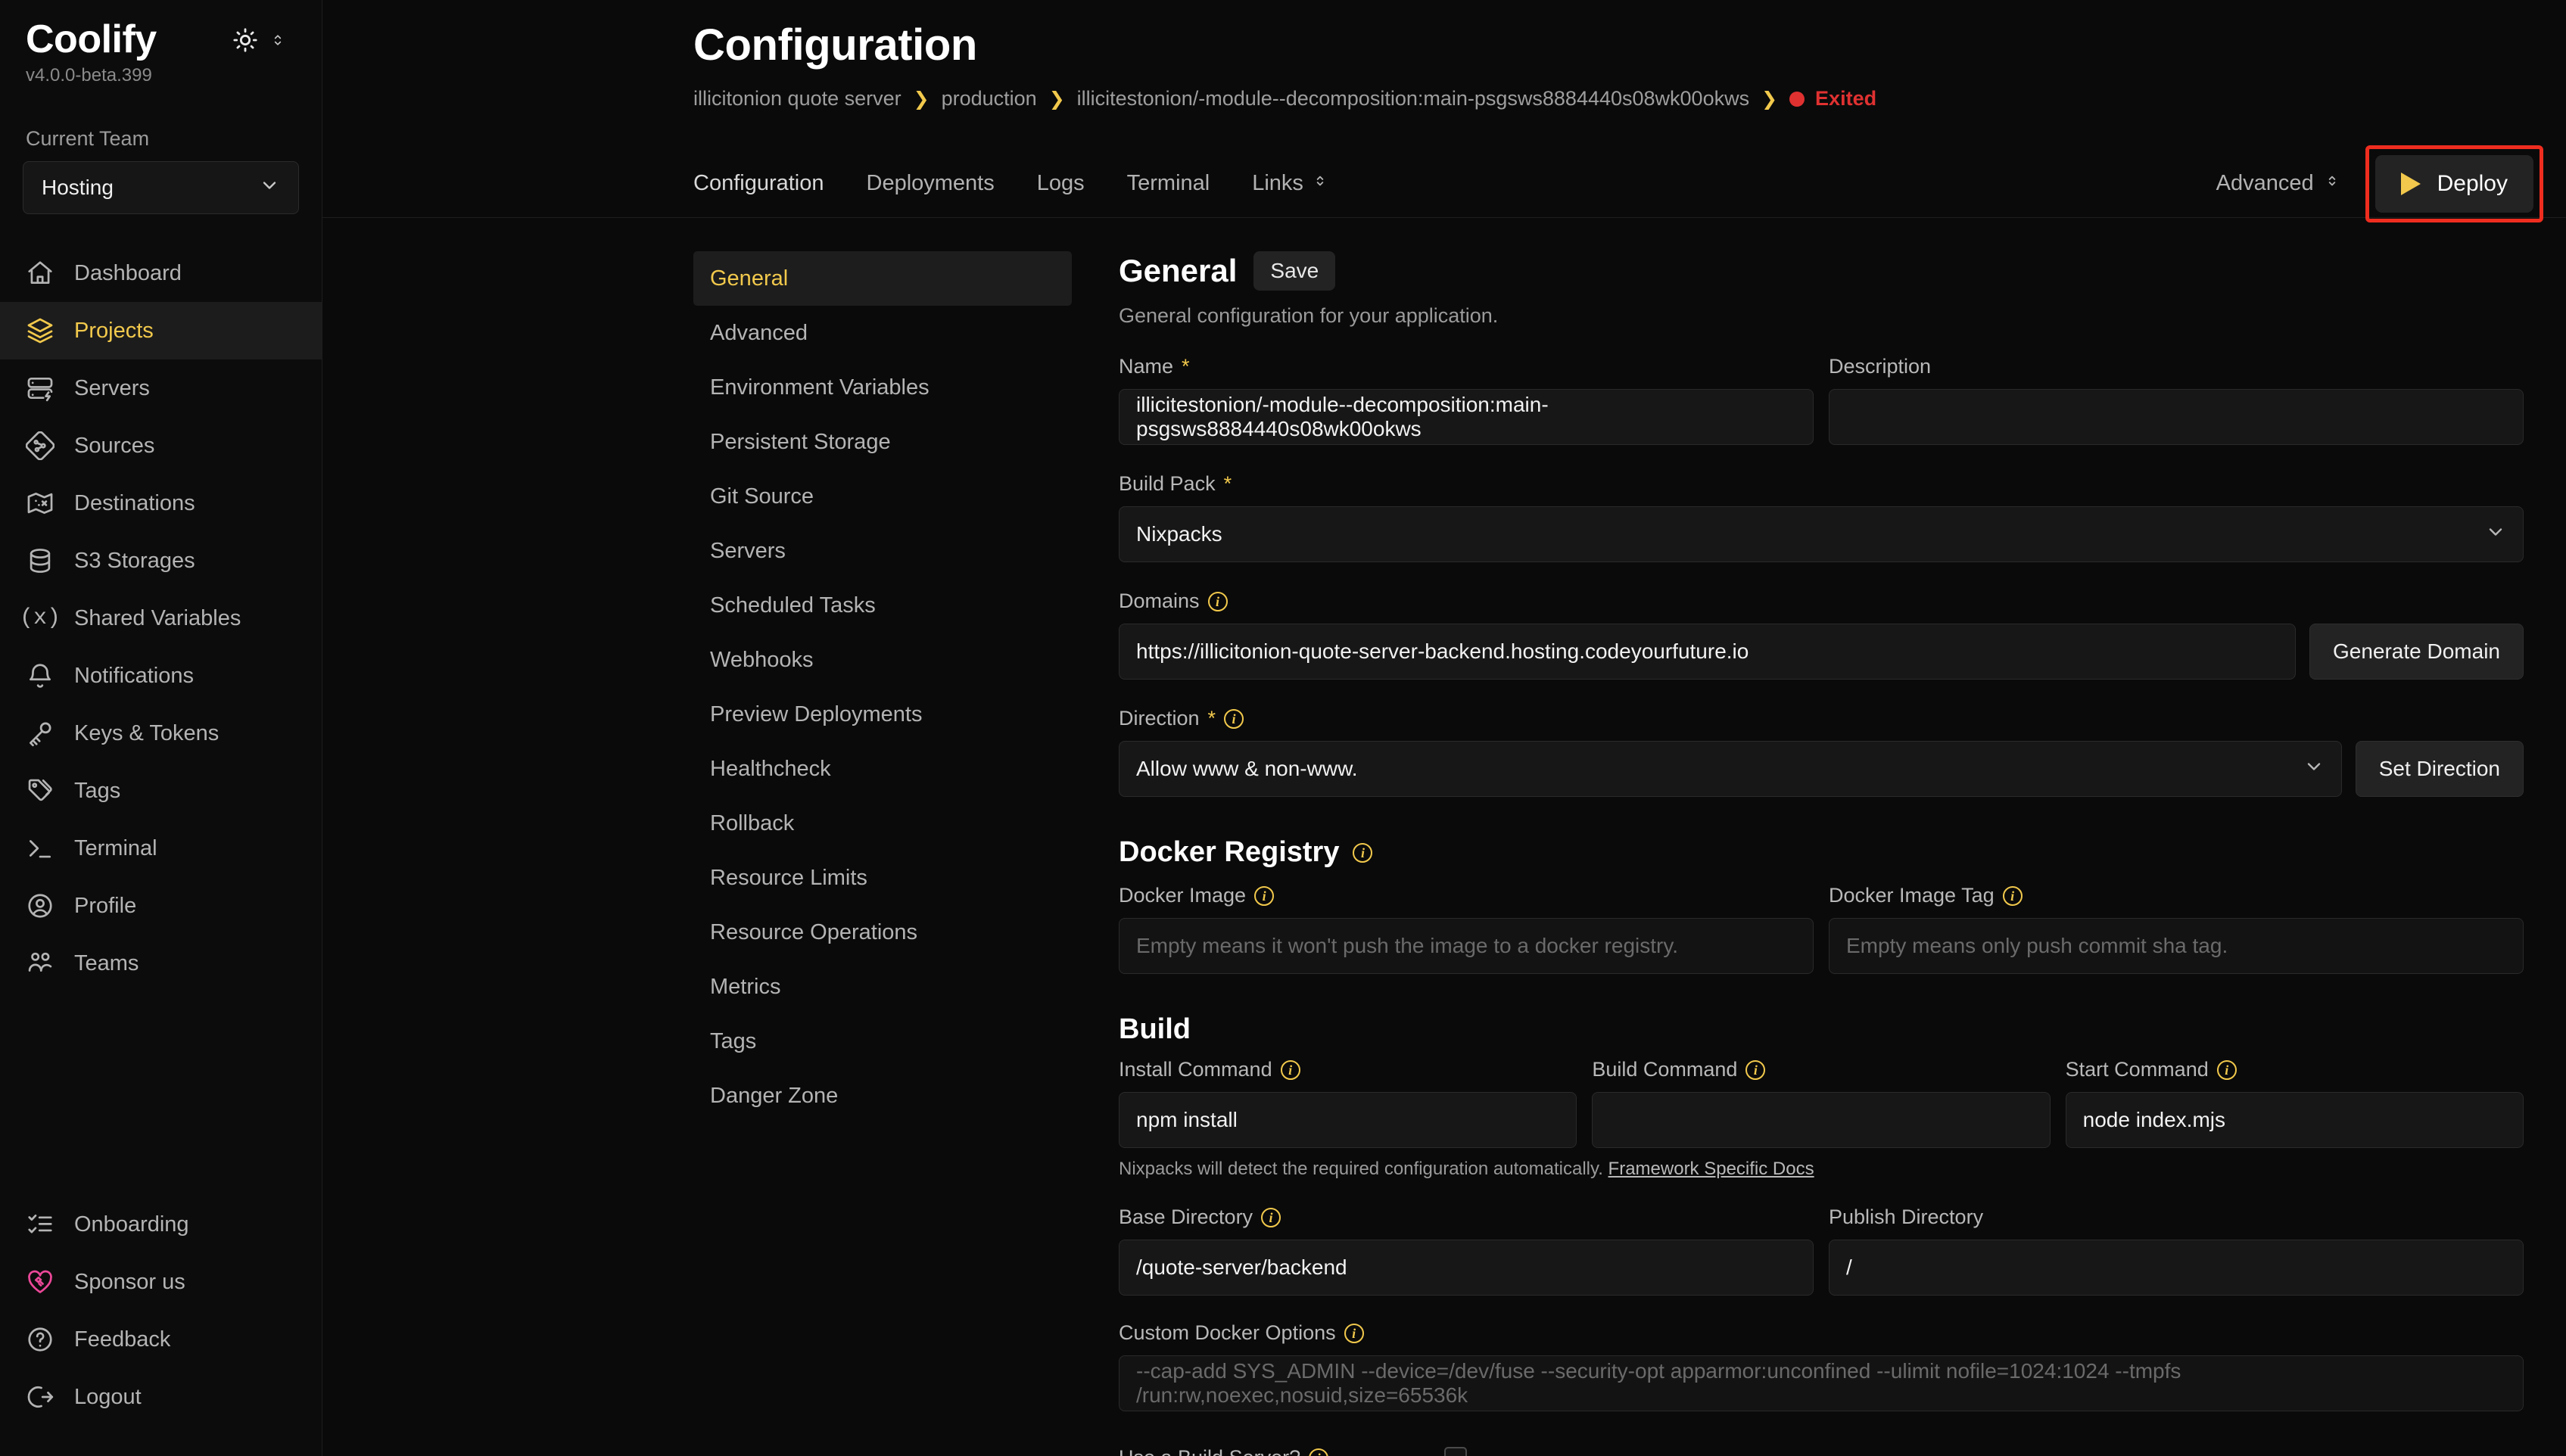 The height and width of the screenshot is (1456, 2566). Describe the element at coordinates (1159, 718) in the screenshot. I see `direction-label: Direction` at that location.